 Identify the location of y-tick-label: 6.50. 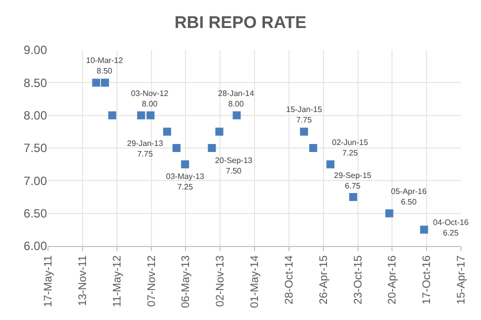
(36, 213).